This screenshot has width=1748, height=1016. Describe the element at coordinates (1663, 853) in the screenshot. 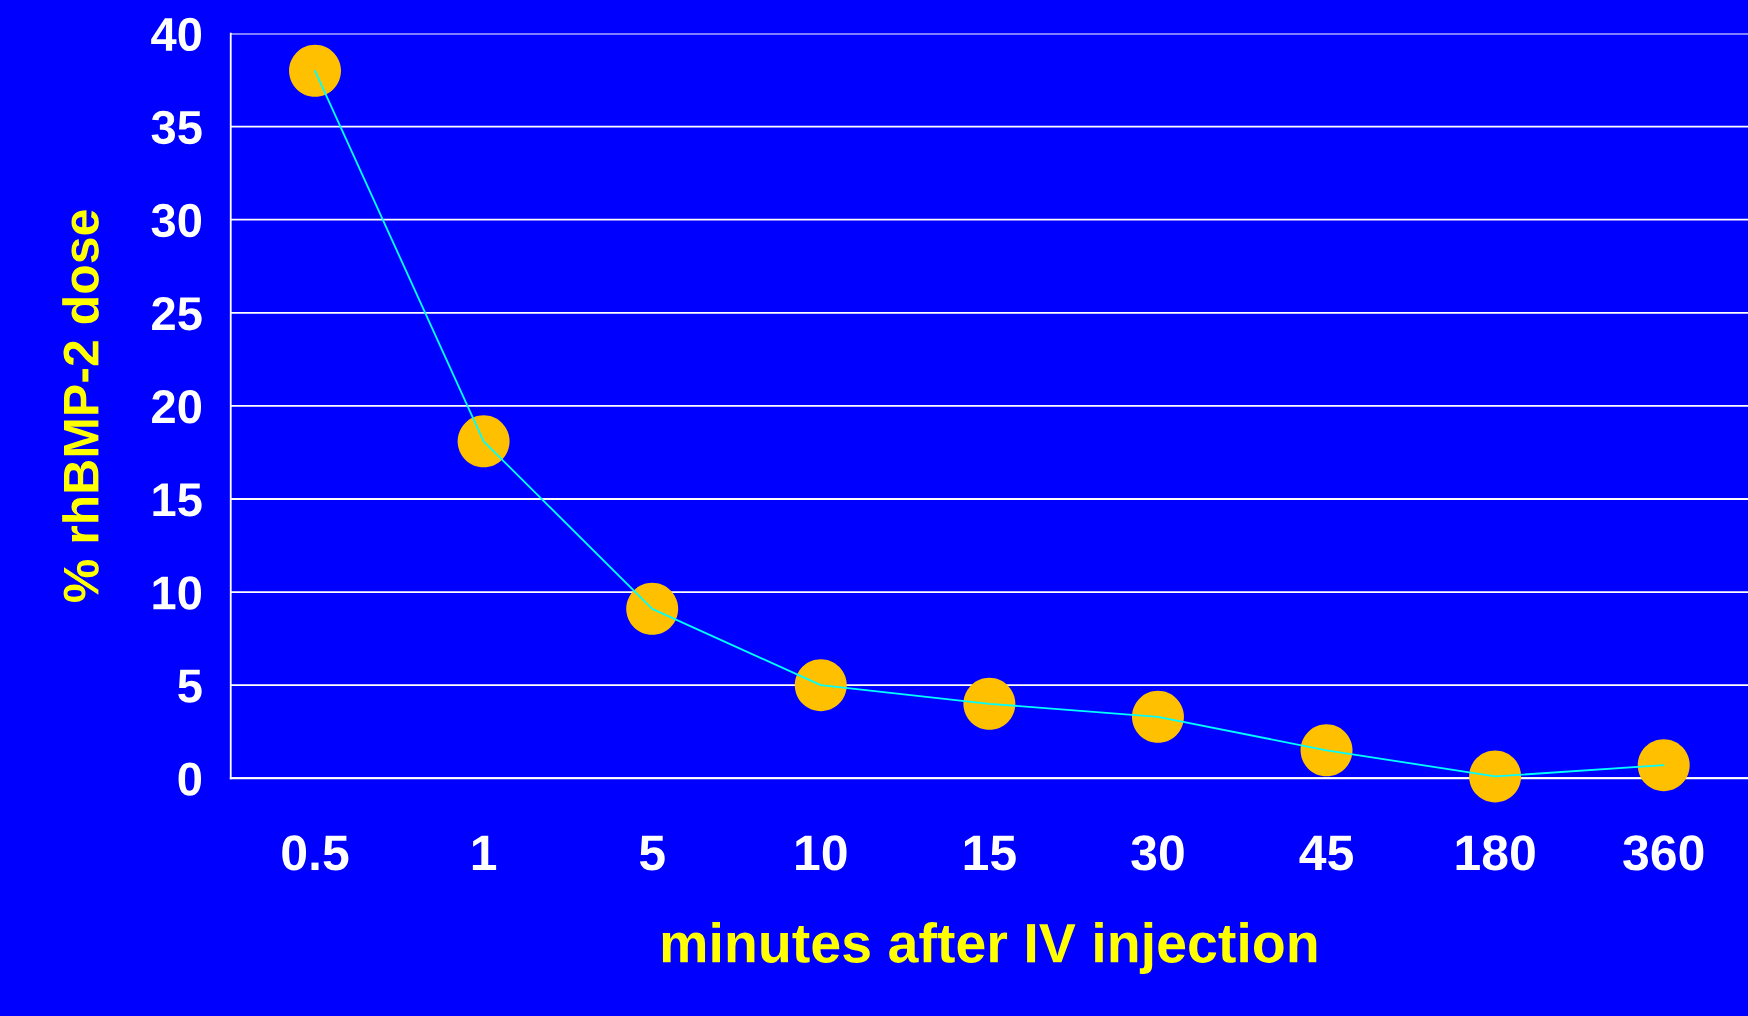

I see `x-tick-label: 360` at that location.